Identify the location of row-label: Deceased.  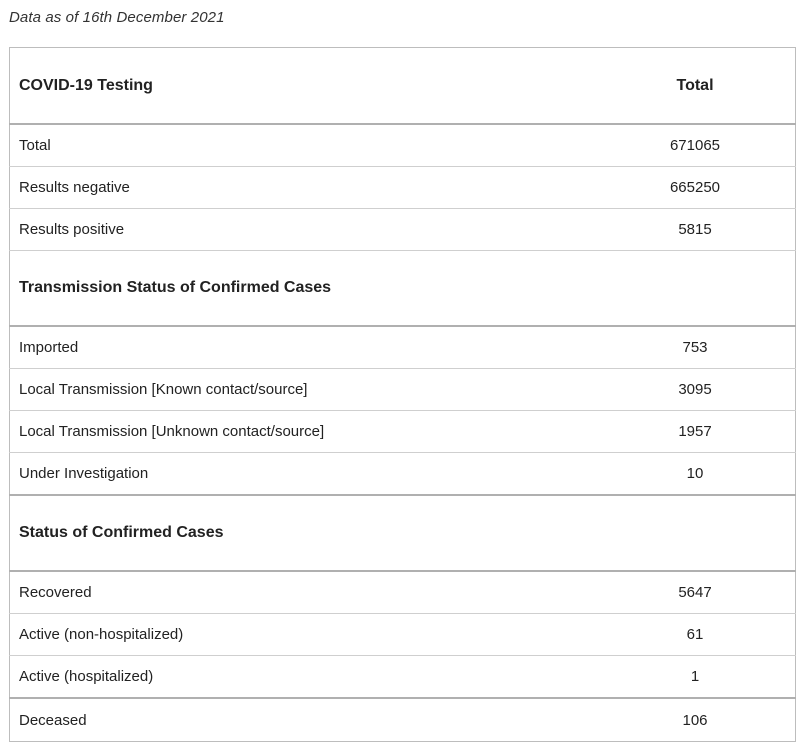
(53, 720).